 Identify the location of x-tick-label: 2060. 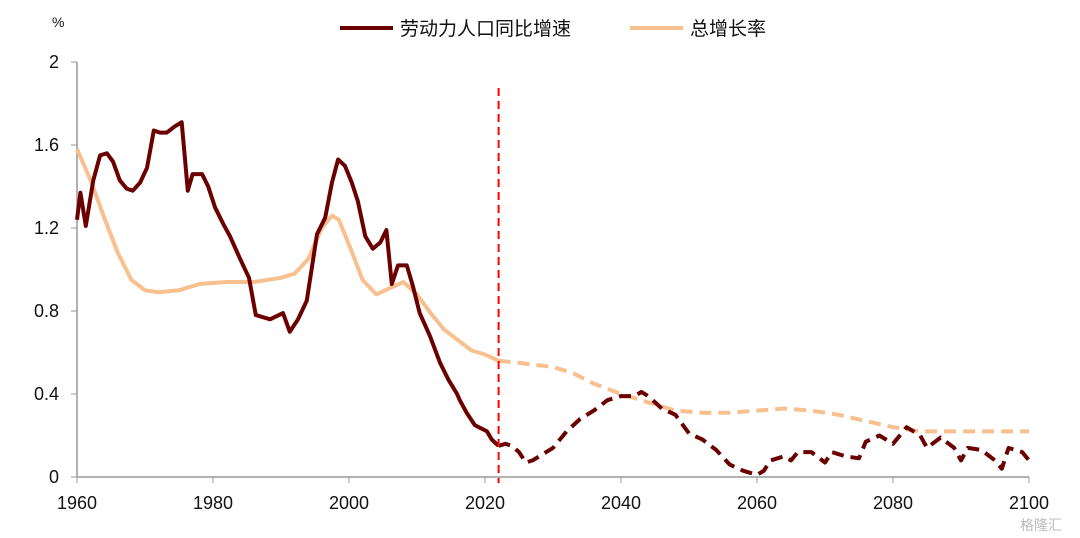
(757, 503).